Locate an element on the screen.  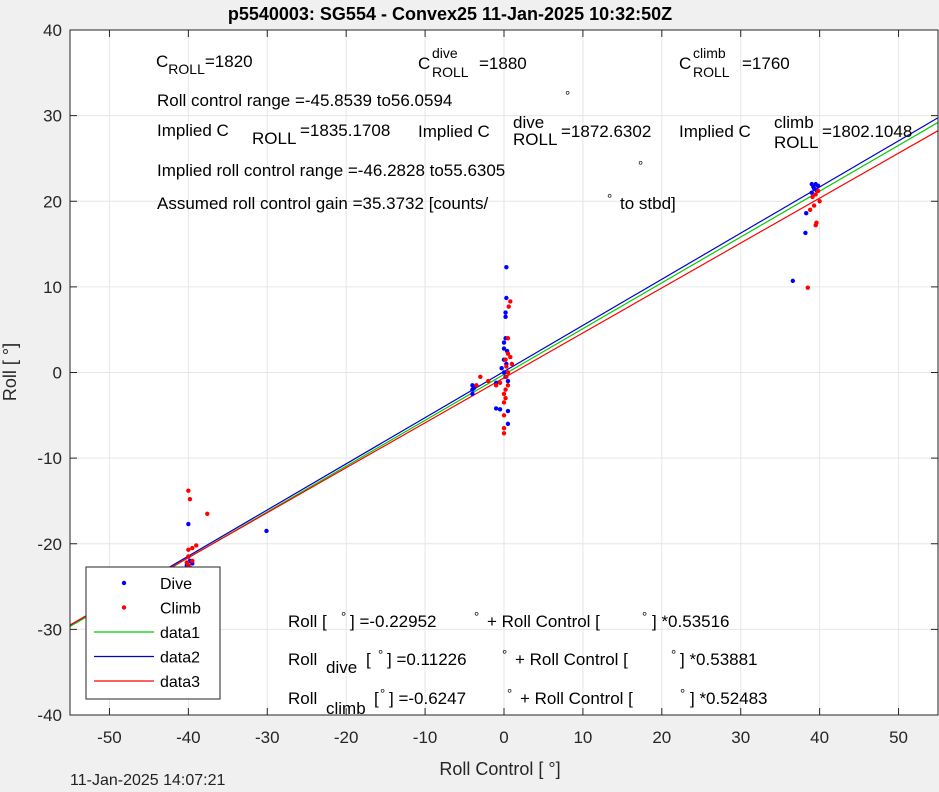
fit-climb-d: + Roll Control [ is located at coordinates (576, 698).